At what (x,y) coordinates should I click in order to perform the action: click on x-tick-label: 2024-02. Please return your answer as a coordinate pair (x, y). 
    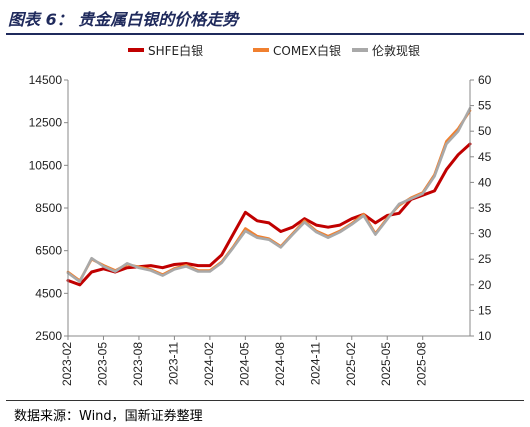
    Looking at the image, I should click on (209, 364).